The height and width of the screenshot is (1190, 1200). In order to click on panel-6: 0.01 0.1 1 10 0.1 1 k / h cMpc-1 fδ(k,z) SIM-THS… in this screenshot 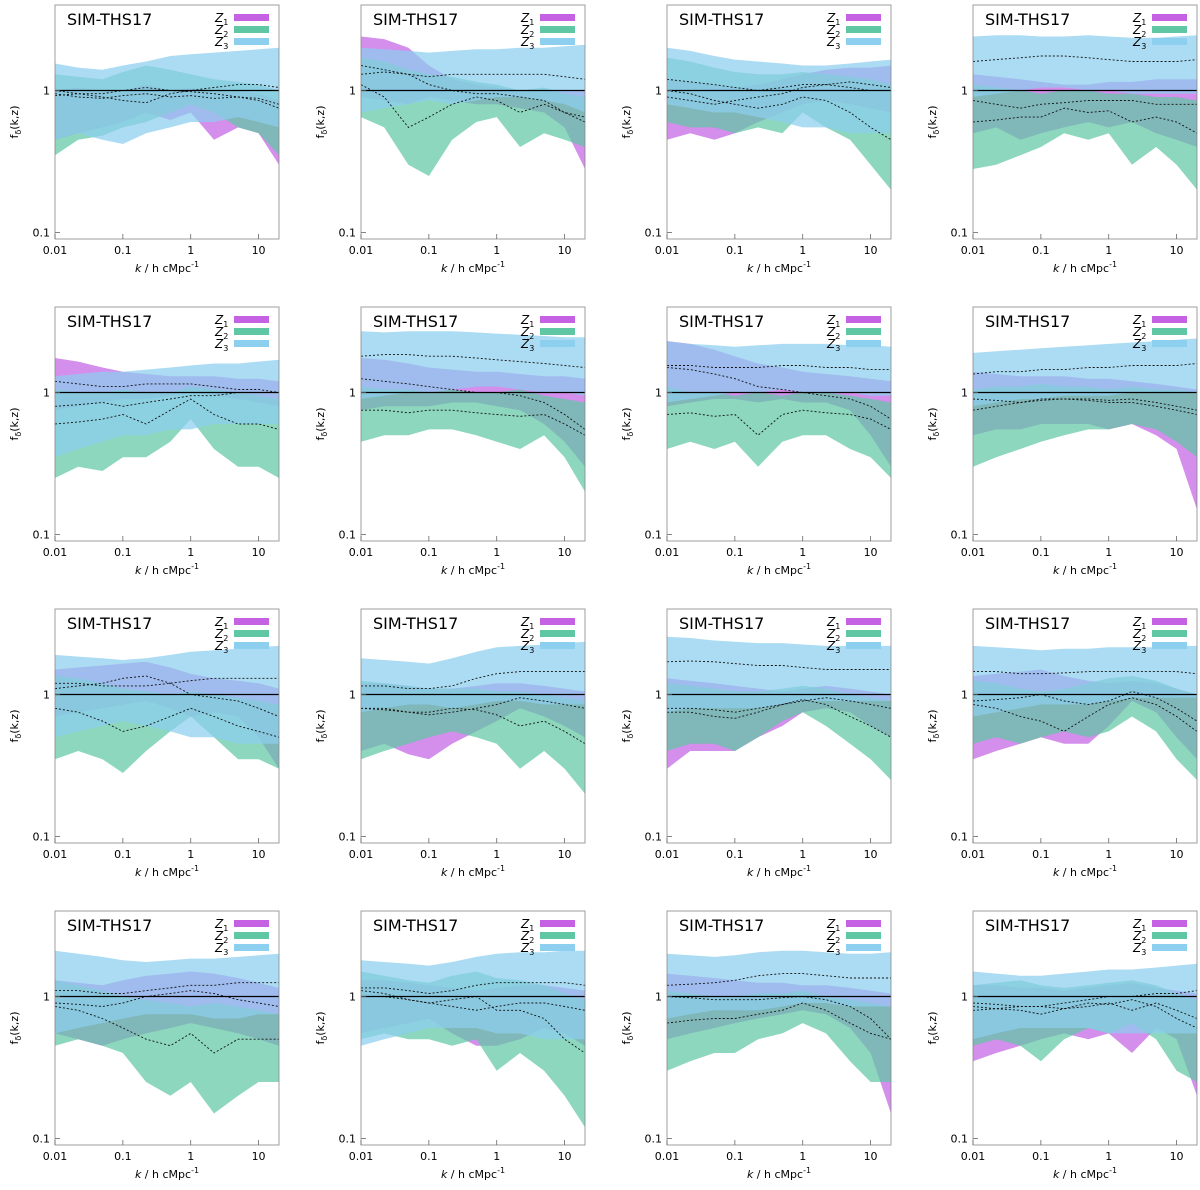, I will do `click(450, 441)`.